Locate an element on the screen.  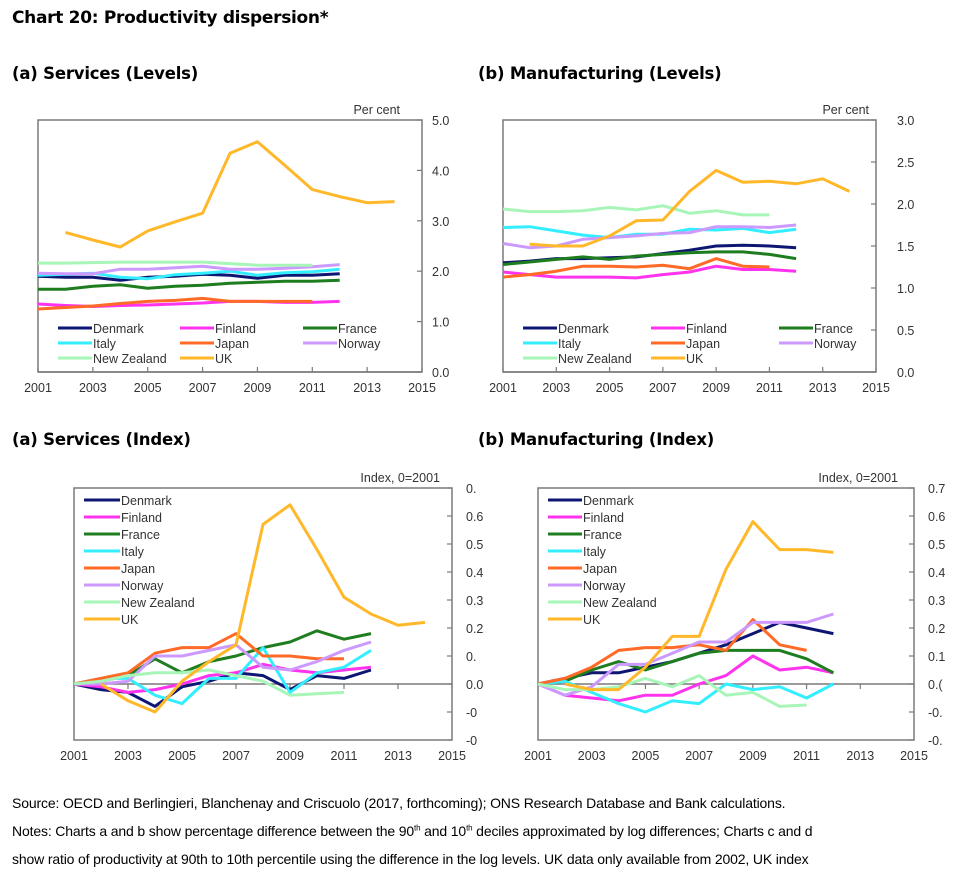
chart-c-title: (a) Services (Index) is located at coordinates (101, 439).